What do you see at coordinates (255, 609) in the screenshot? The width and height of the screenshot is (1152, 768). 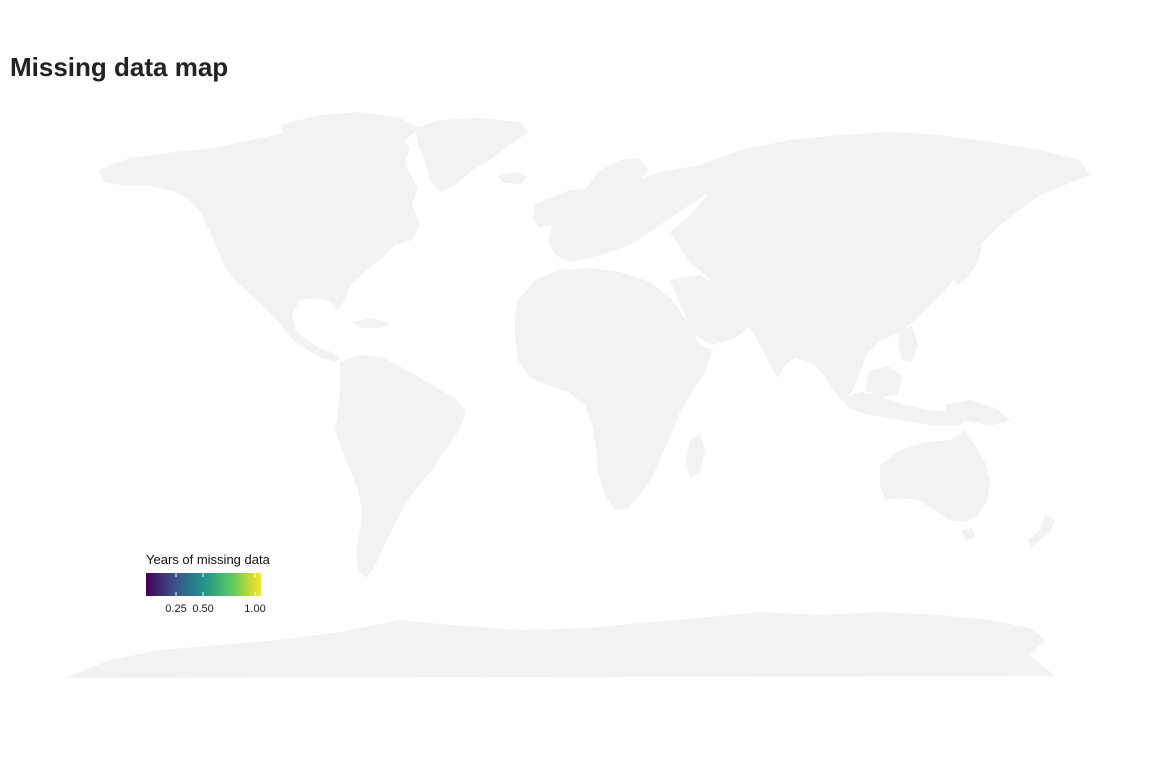 I see `legend-tick-label: 1.00` at bounding box center [255, 609].